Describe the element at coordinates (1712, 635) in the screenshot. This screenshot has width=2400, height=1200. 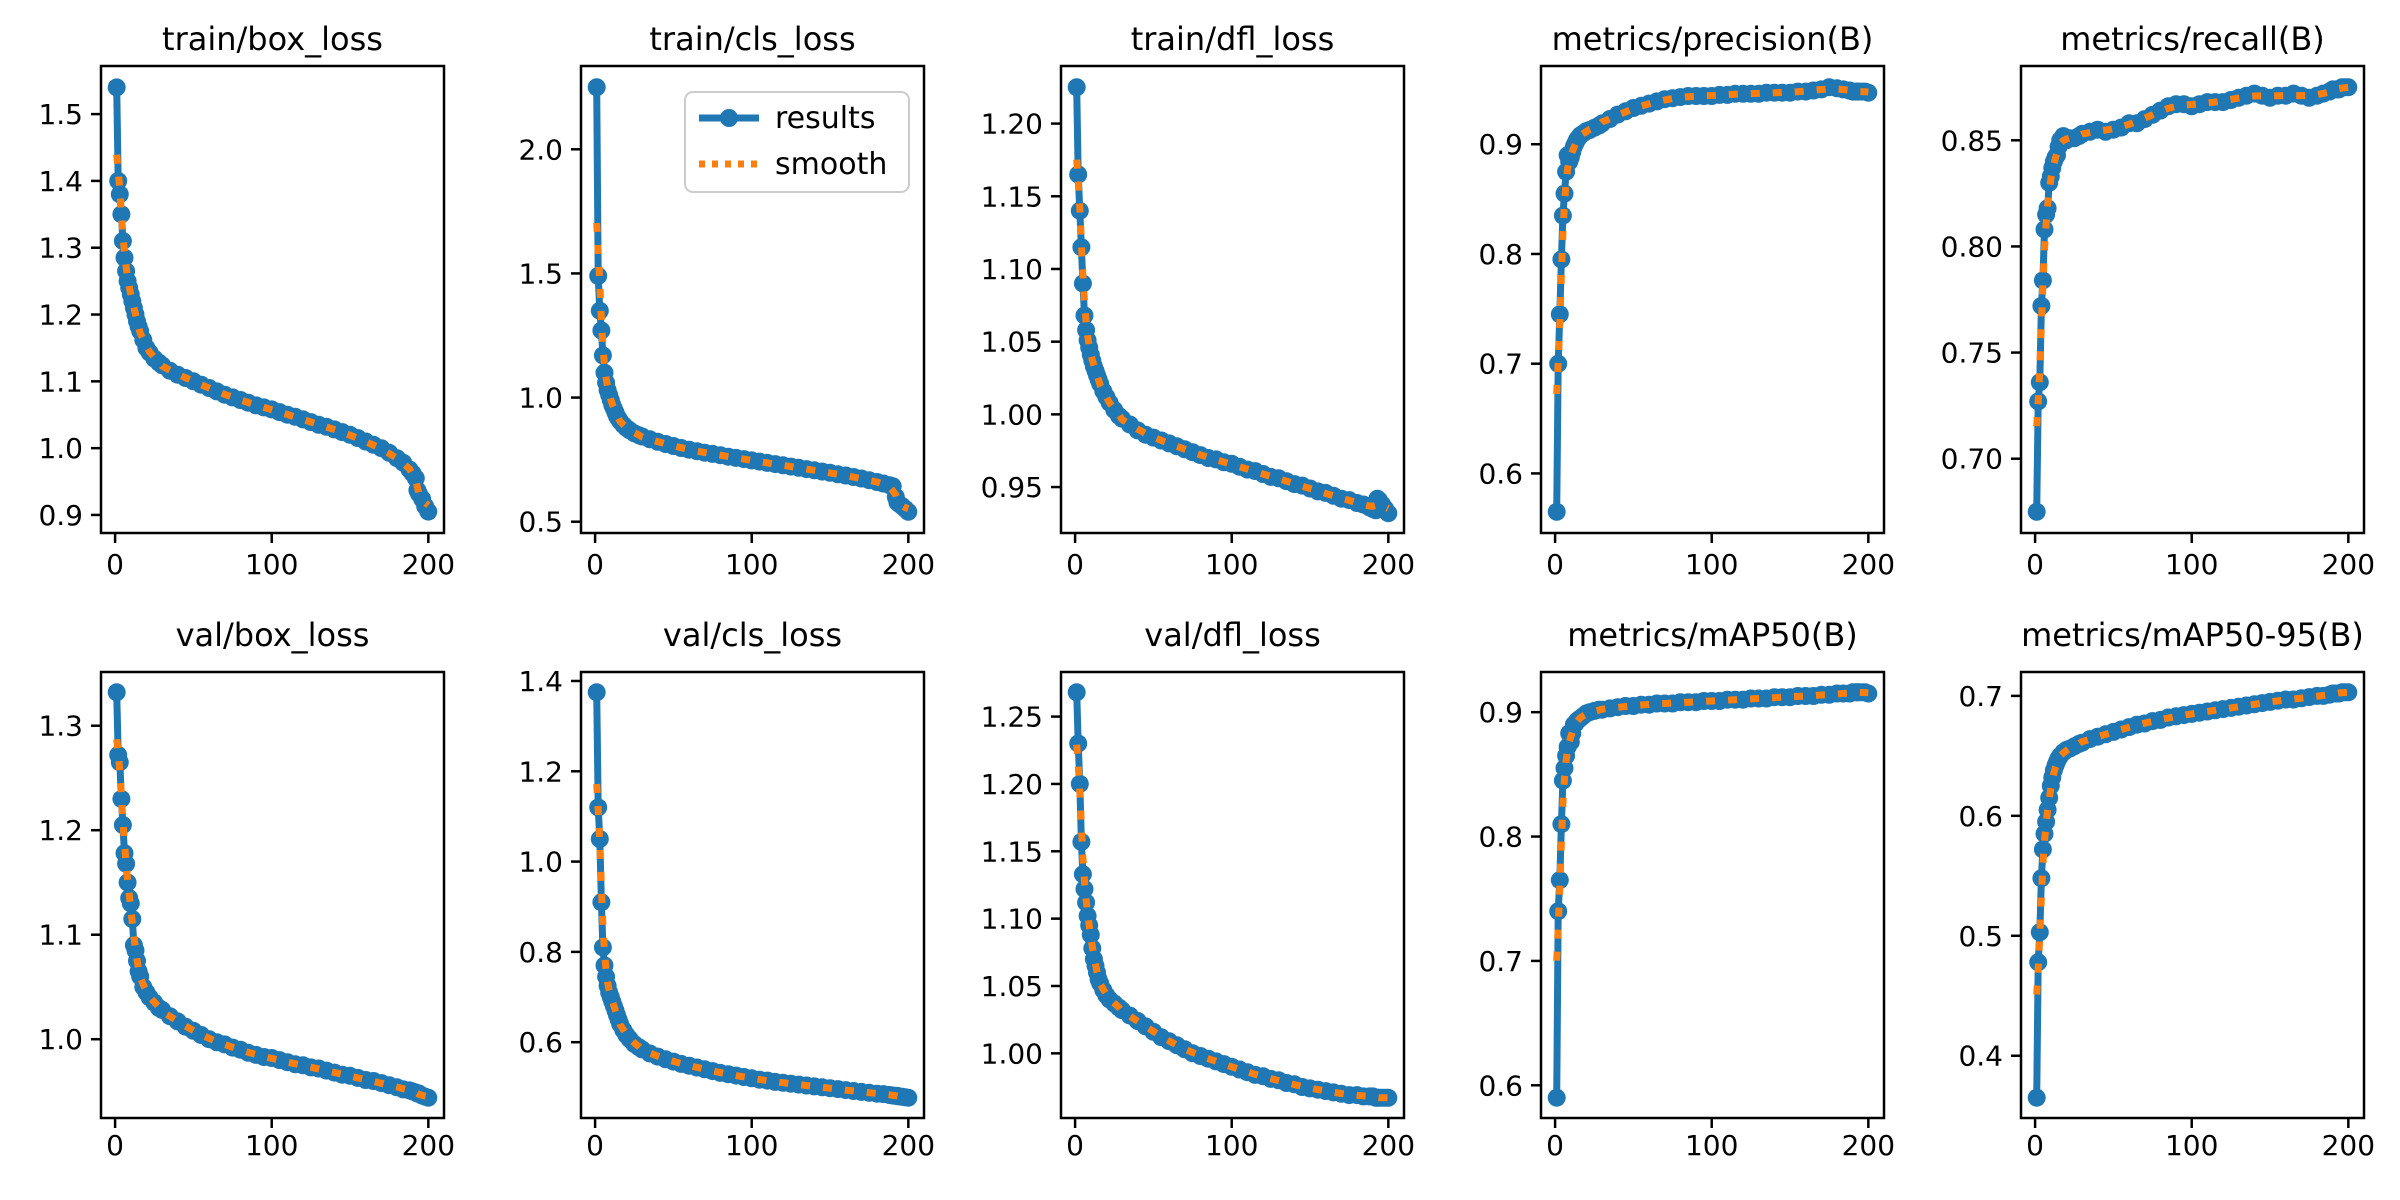
I see `chart-title: metrics/mAP50(B)` at that location.